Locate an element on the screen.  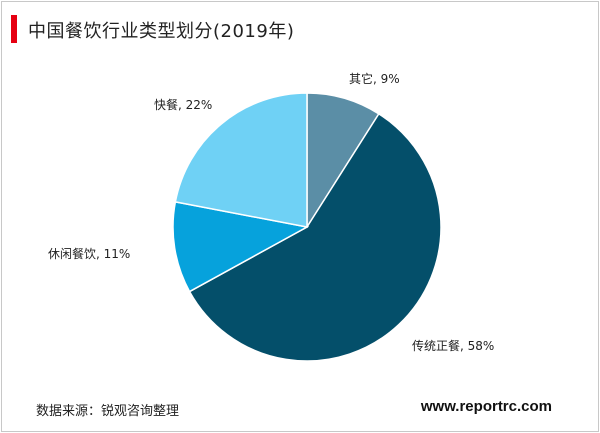
title-accent-bar is located at coordinates (14, 29).